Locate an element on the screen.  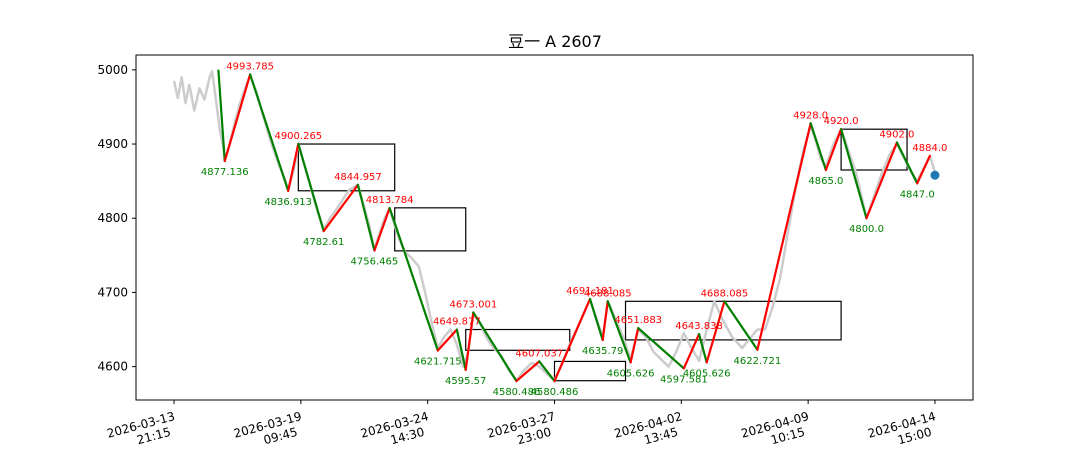
peak-label: 4607.037 is located at coordinates (539, 353).